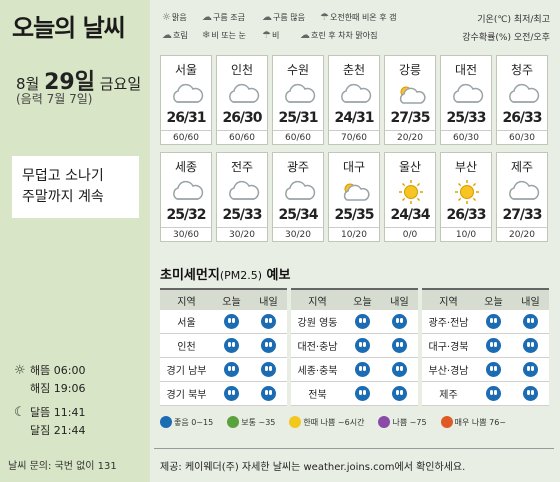 The height and width of the screenshot is (482, 560). I want to click on pm-row: 광주·전남, so click(485, 322).